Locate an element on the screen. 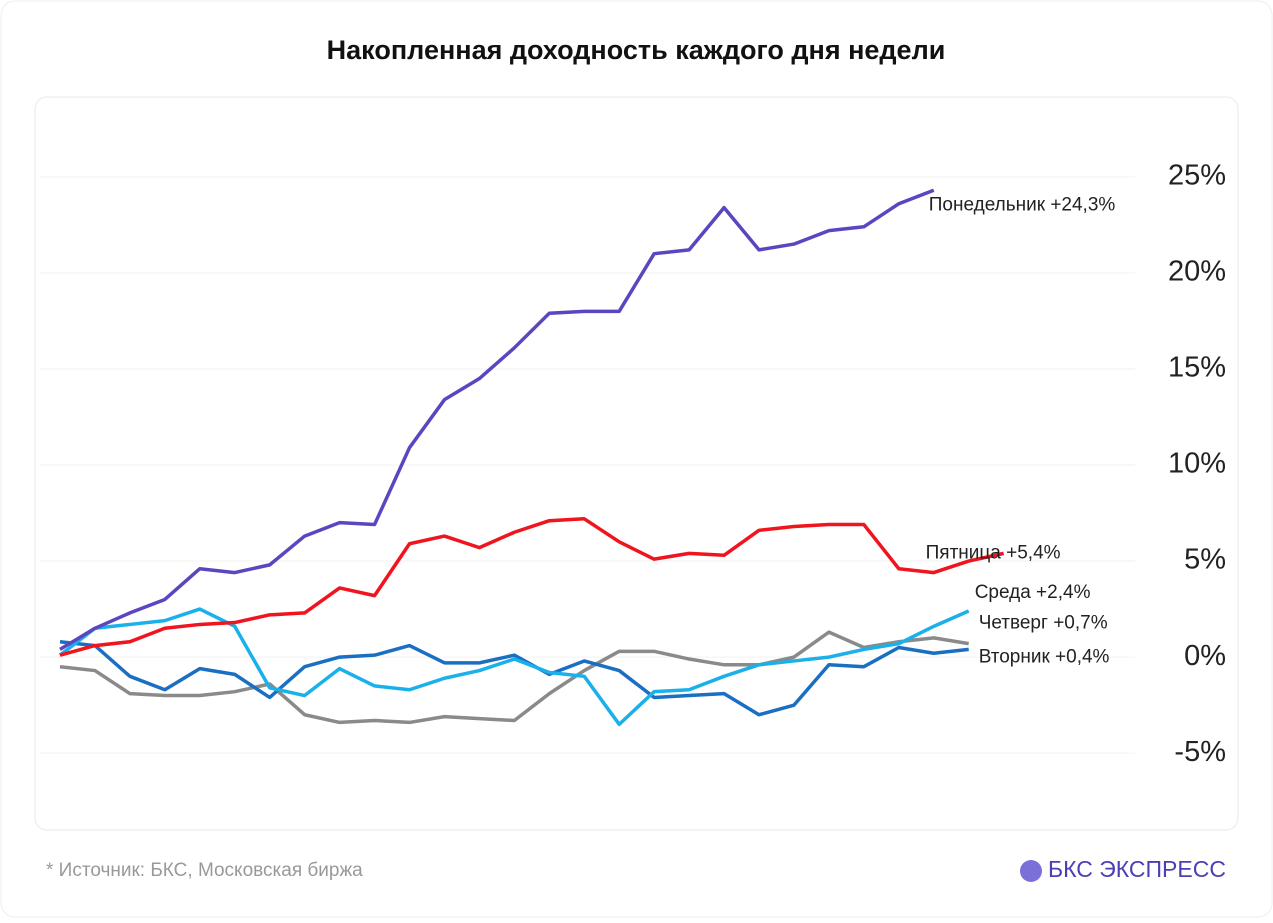 This screenshot has height=923, width=1273. y-tick-label: 25% is located at coordinates (1197, 175).